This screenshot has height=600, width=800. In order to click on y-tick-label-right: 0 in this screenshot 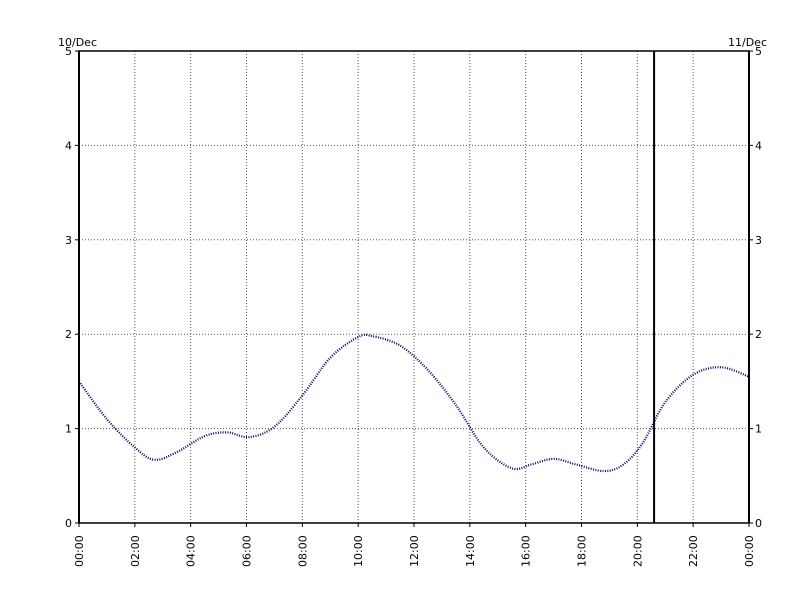, I will do `click(758, 523)`.